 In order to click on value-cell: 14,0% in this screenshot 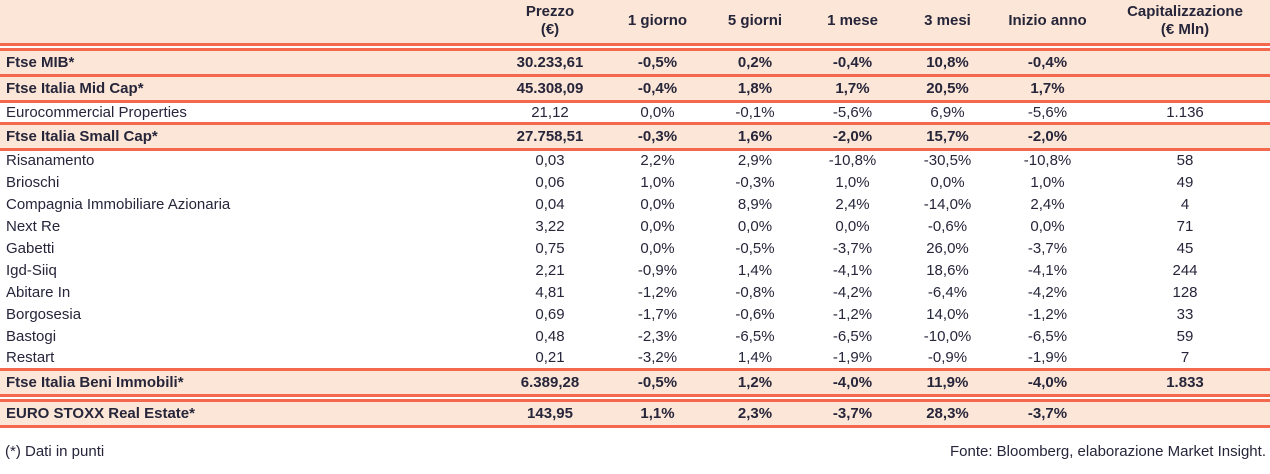, I will do `click(947, 314)`.